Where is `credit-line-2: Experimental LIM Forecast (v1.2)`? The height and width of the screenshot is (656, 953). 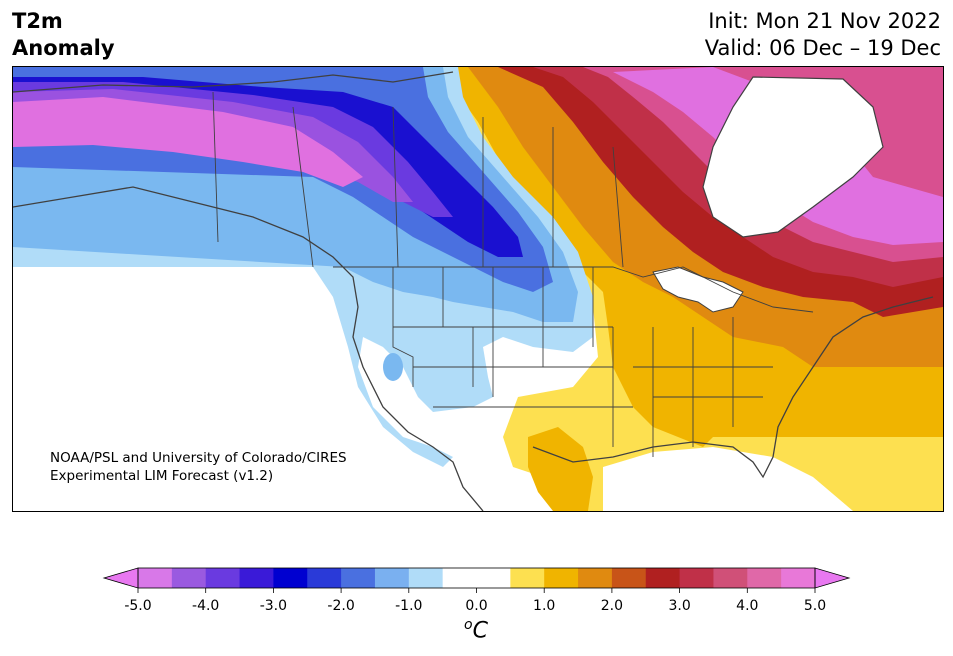
credit-line-2: Experimental LIM Forecast (v1.2) is located at coordinates (162, 476).